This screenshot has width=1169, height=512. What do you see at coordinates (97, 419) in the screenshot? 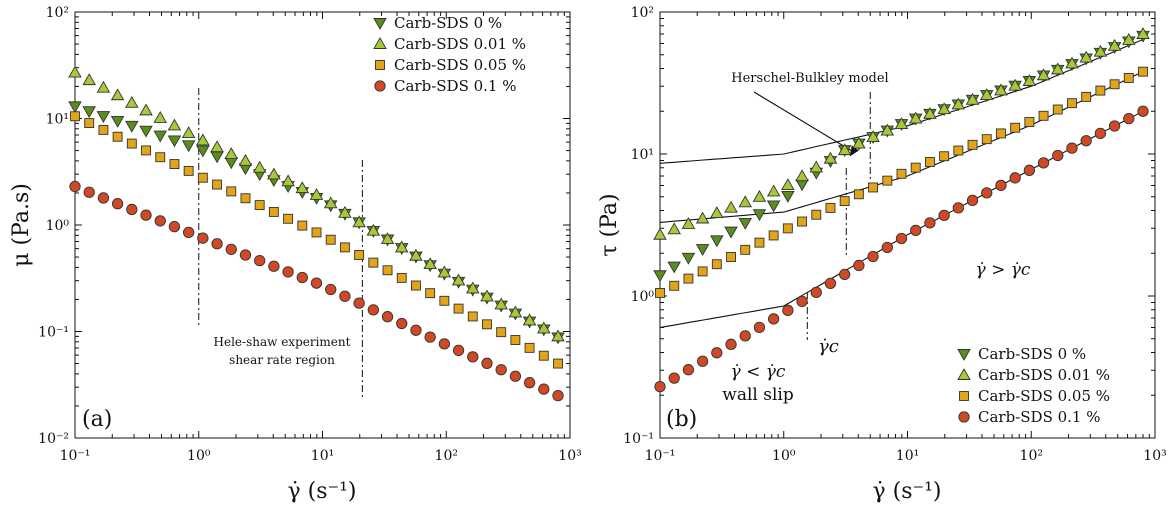
I see `panel-a-label: (a)` at bounding box center [97, 419].